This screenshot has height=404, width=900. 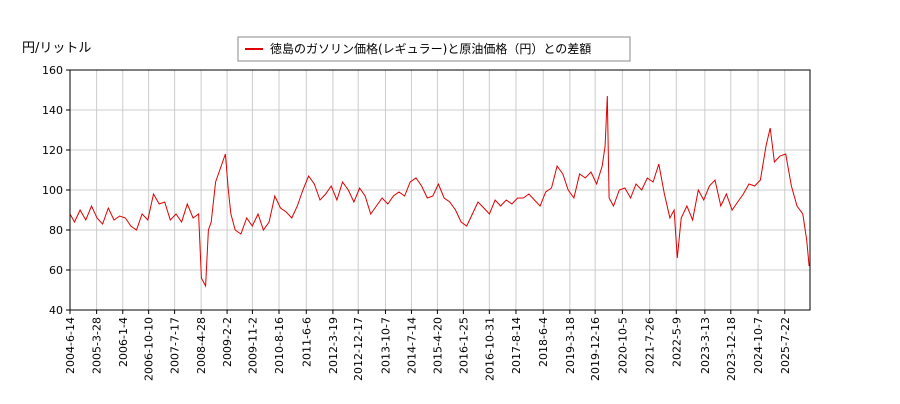 What do you see at coordinates (333, 345) in the screenshot?
I see `x-tick-label: 2012-3-19` at bounding box center [333, 345].